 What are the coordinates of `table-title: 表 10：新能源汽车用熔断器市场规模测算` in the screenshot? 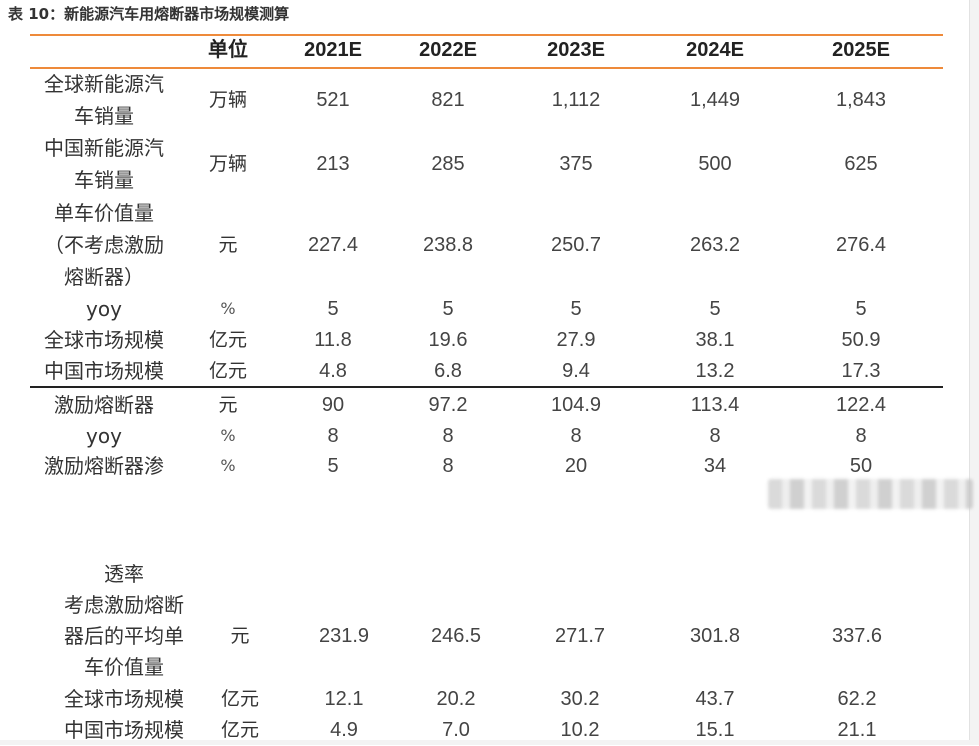 It's located at (149, 14).